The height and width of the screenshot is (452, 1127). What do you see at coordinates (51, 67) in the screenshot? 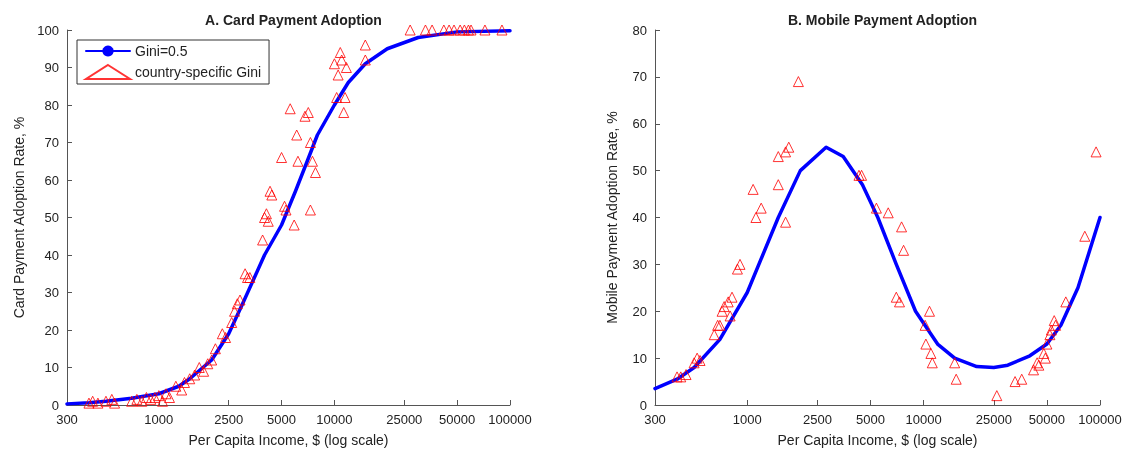
I see `y-tick-label: 90` at bounding box center [51, 67].